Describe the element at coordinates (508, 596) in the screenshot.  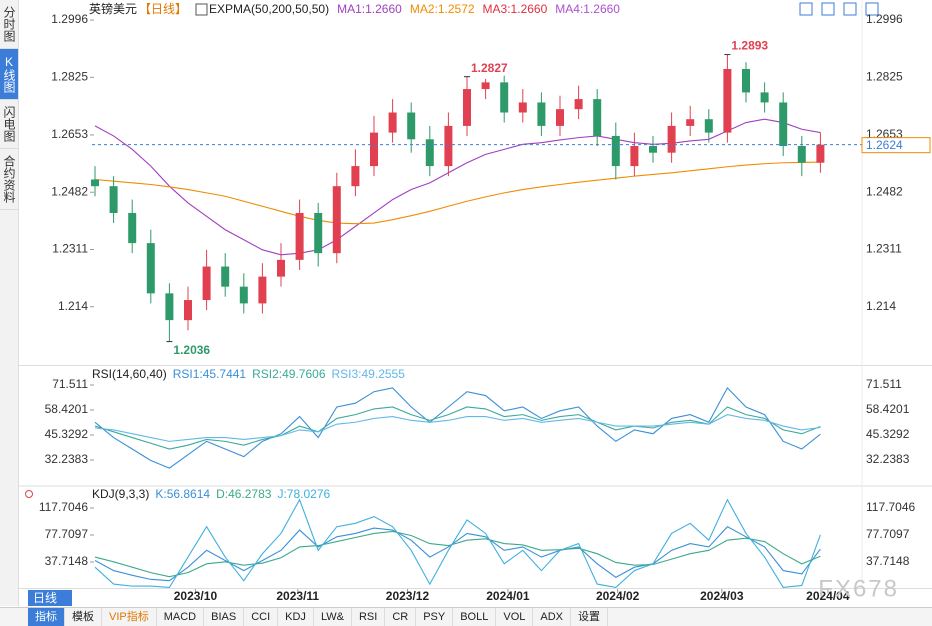
I see `x-tick-label: 2024/01` at that location.